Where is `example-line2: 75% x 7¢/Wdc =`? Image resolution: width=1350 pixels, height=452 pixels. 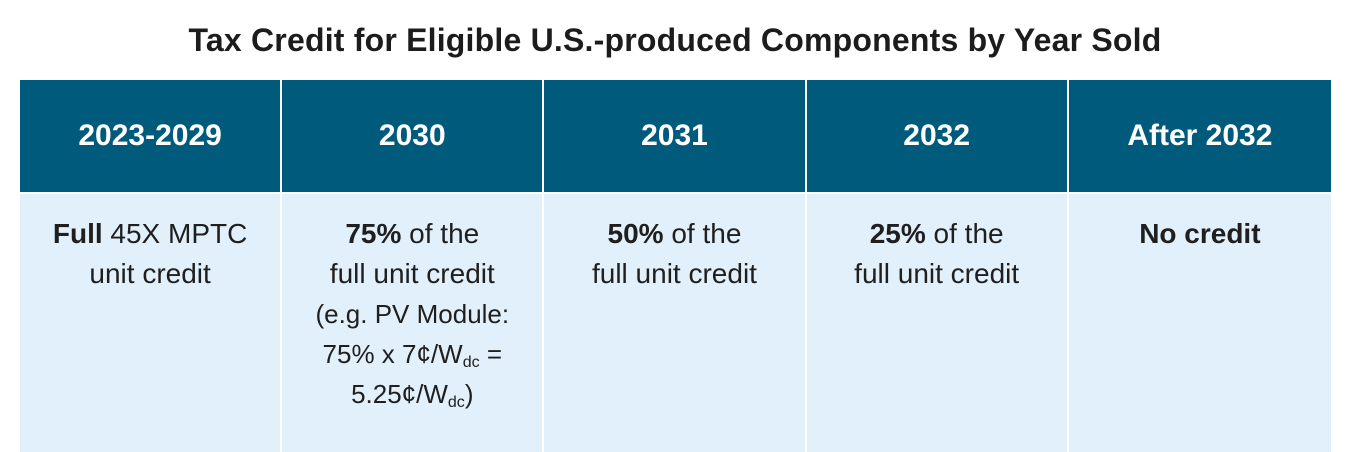
example-line2: 75% x 7¢/Wdc = is located at coordinates (412, 355).